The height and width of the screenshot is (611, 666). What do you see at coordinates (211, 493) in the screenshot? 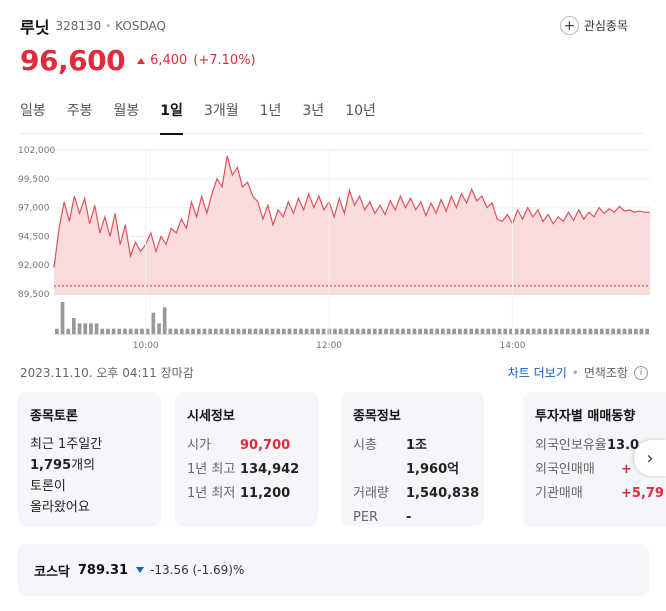
I see `info-label: 1년 최저` at bounding box center [211, 493].